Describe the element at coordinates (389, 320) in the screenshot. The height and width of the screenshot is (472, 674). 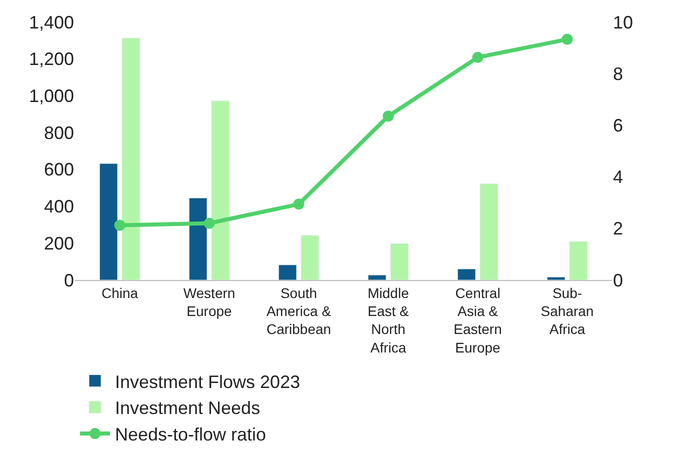
I see `x-tick-label: Middle East & North Africa` at that location.